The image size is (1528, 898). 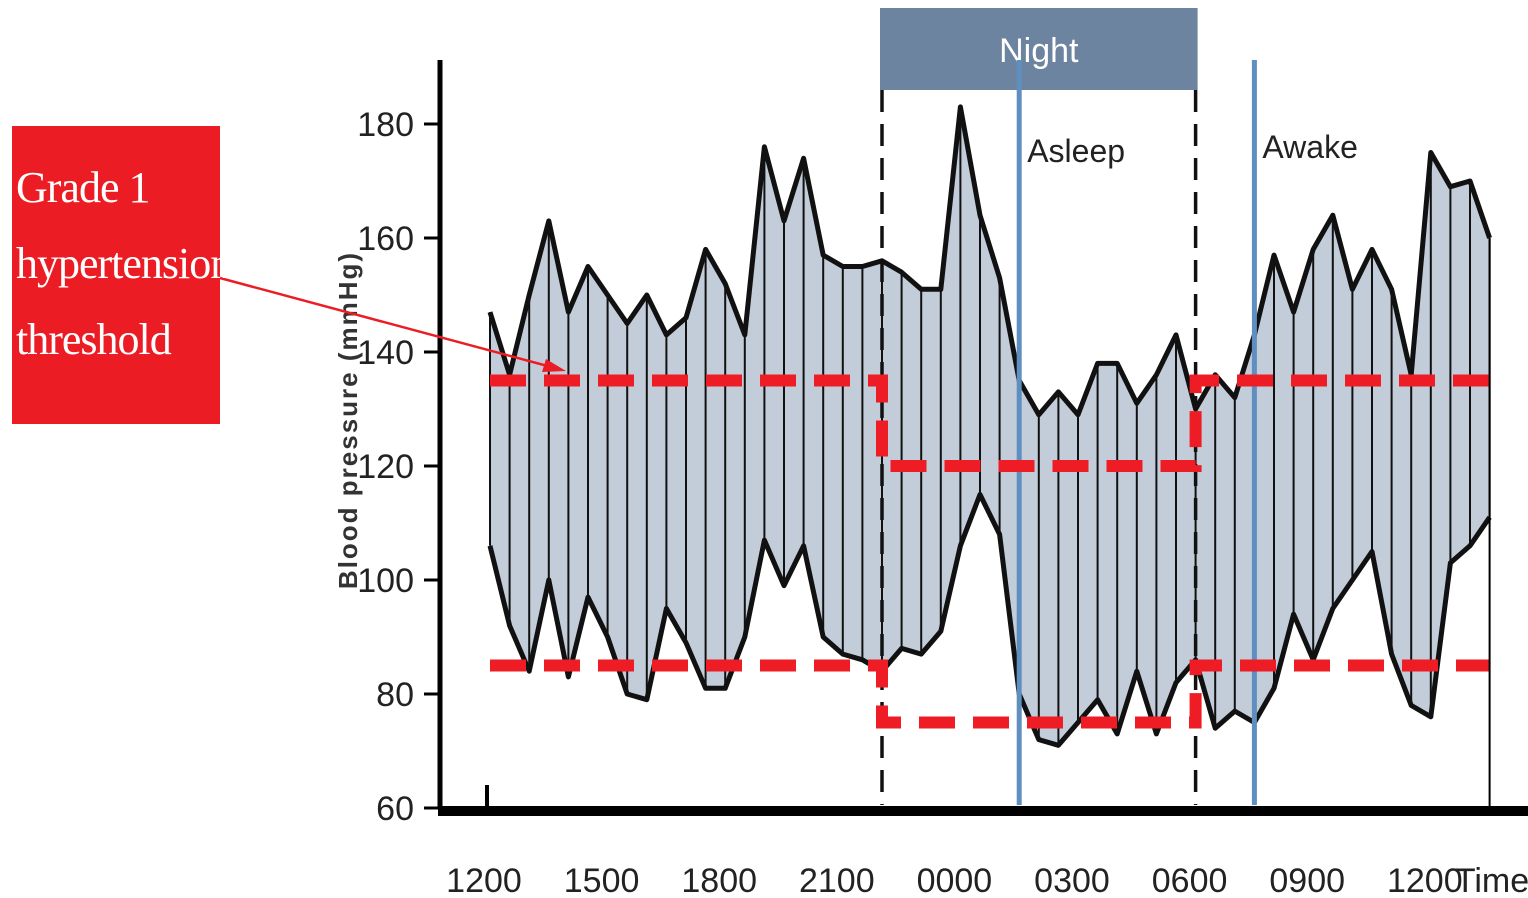 What do you see at coordinates (1190, 880) in the screenshot?
I see `x-tick-label: 0600` at bounding box center [1190, 880].